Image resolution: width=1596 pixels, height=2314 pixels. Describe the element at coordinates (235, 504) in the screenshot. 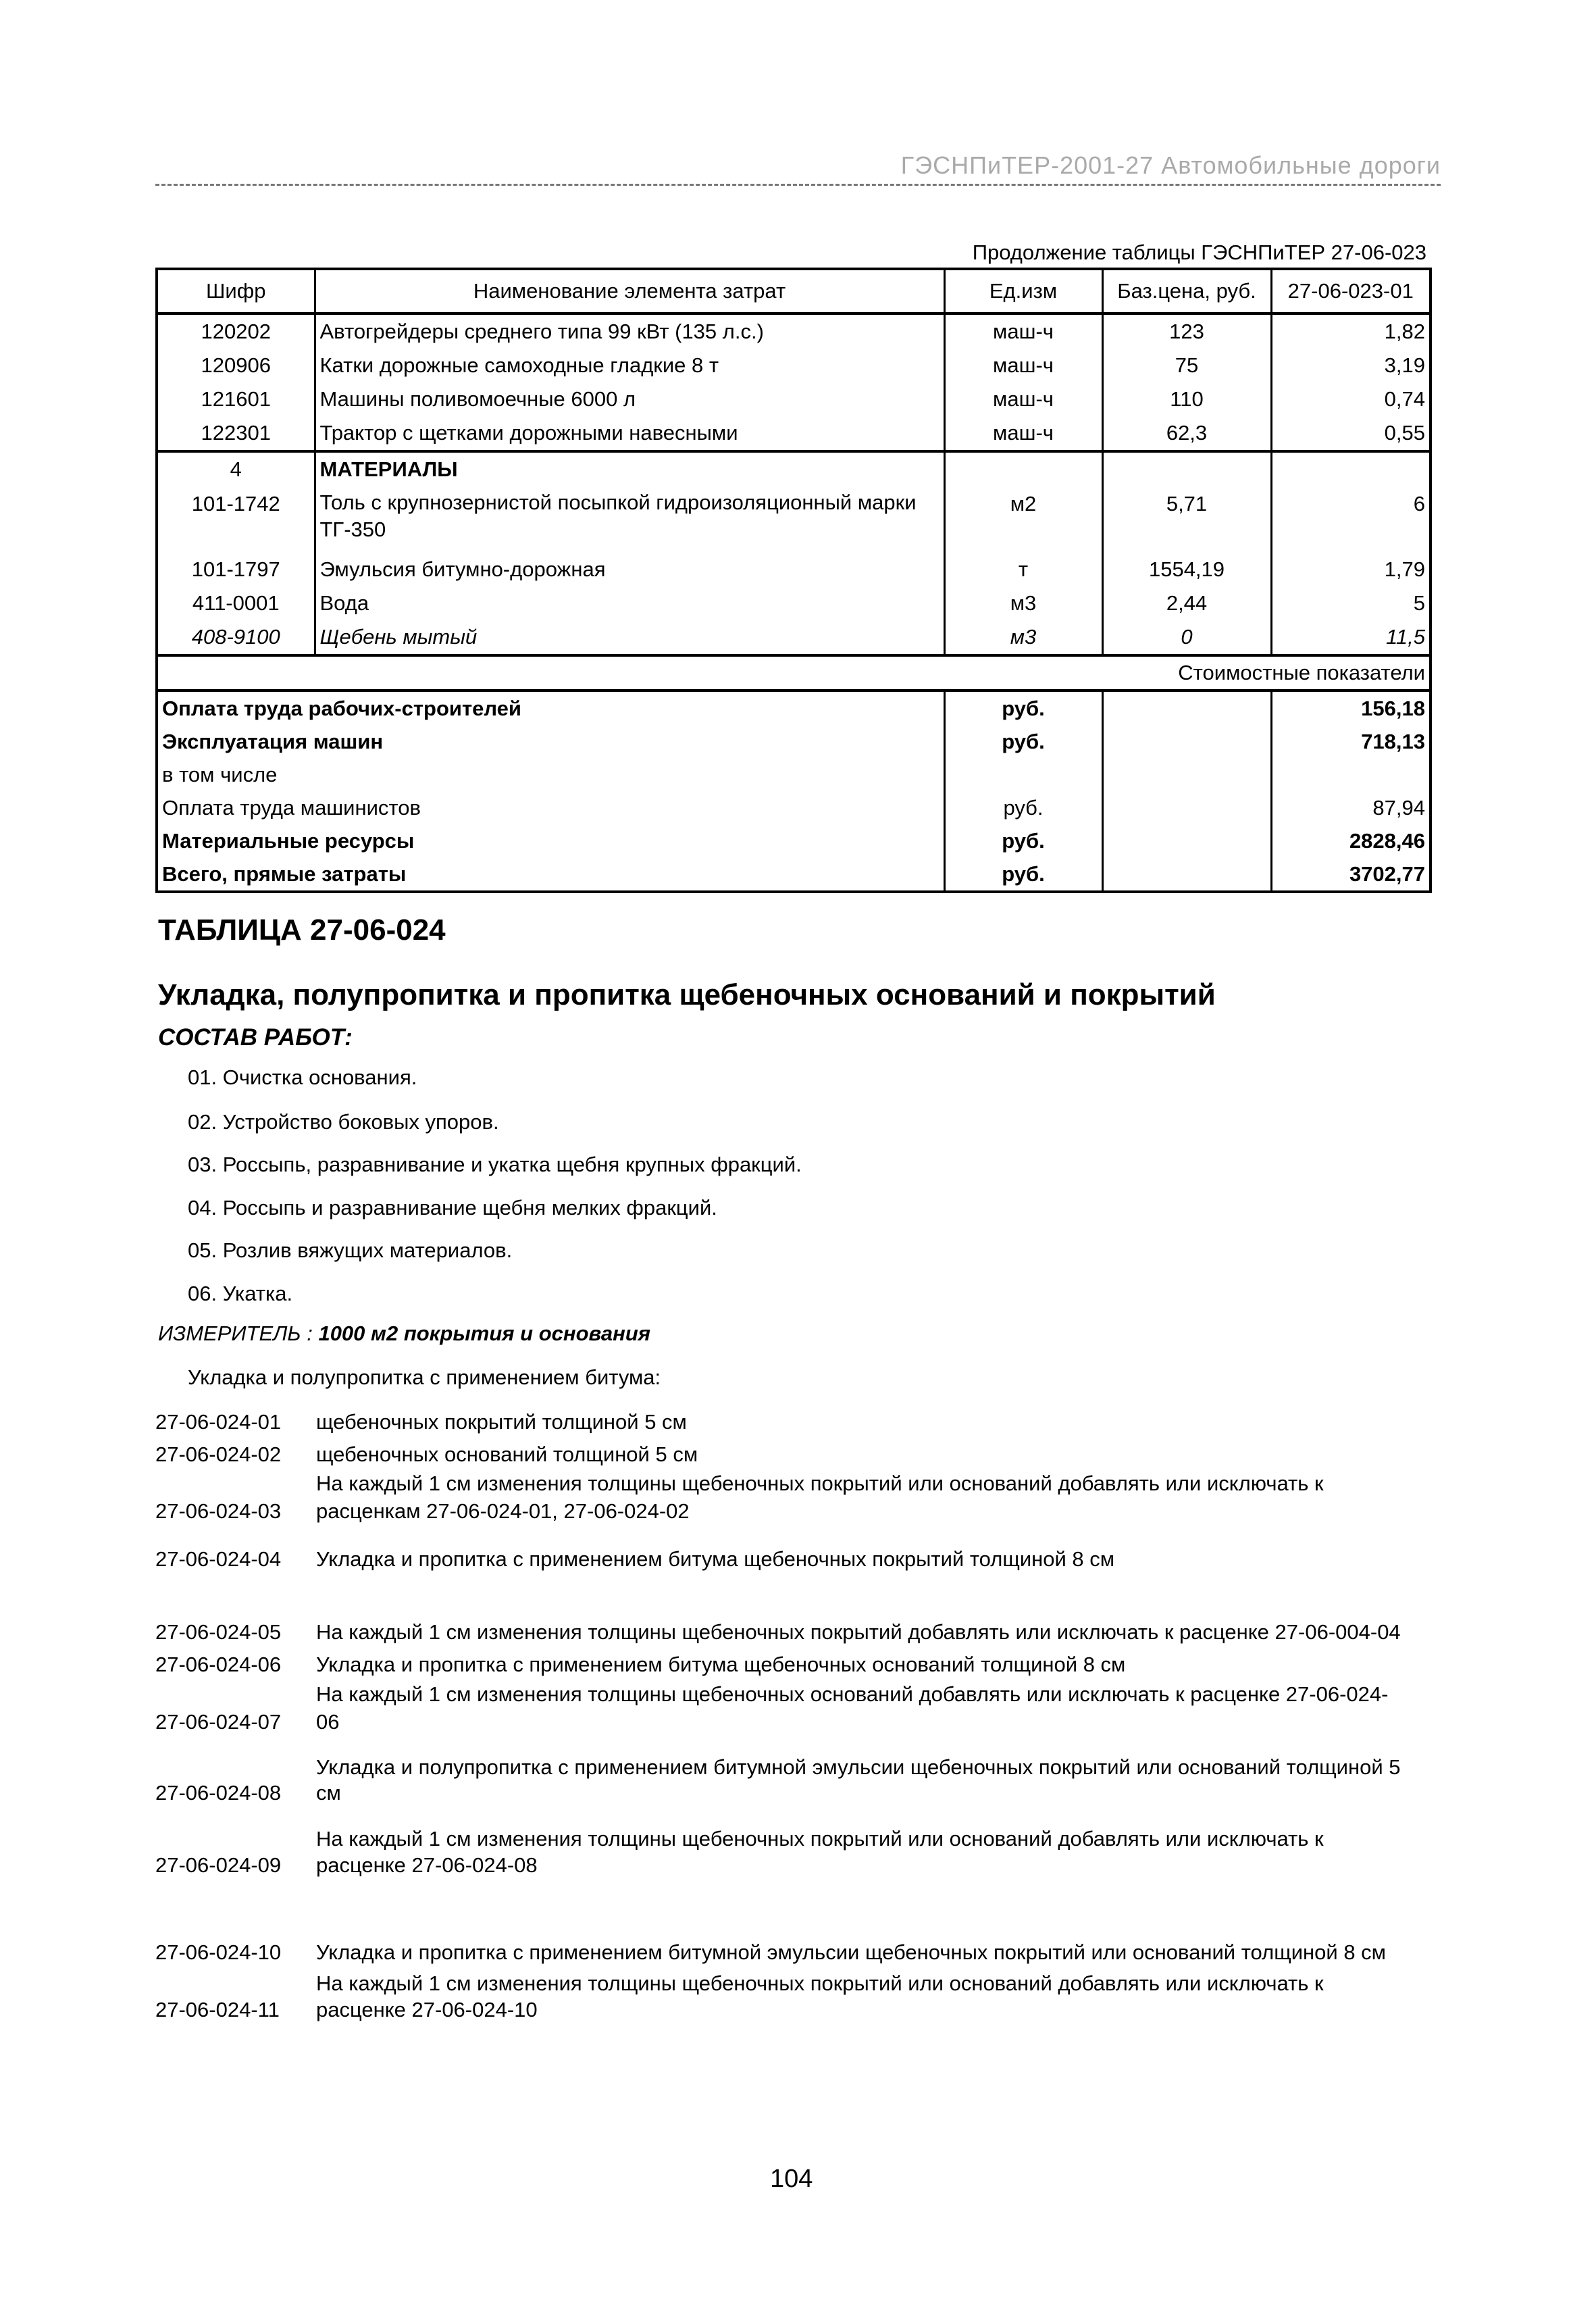

I see `cell-code: 101-1742` at that location.